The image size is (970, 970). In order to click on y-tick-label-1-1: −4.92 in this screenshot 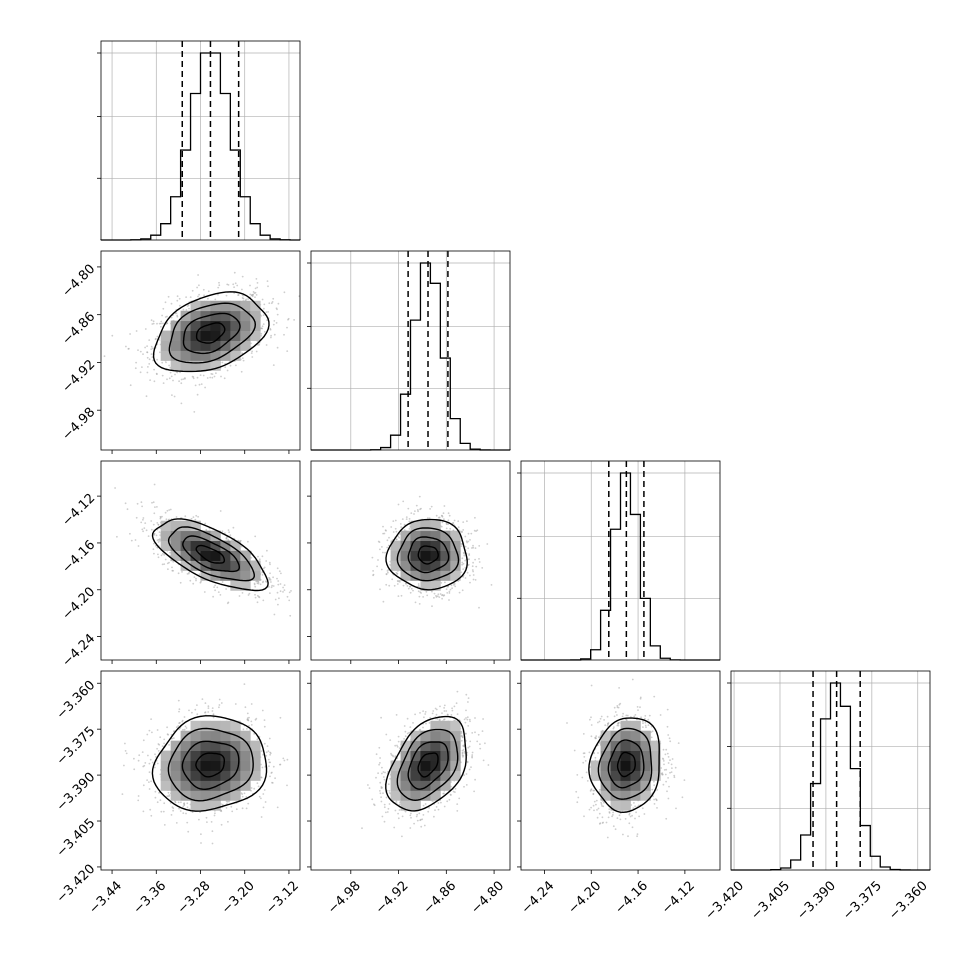, I will do `click(79, 376)`.